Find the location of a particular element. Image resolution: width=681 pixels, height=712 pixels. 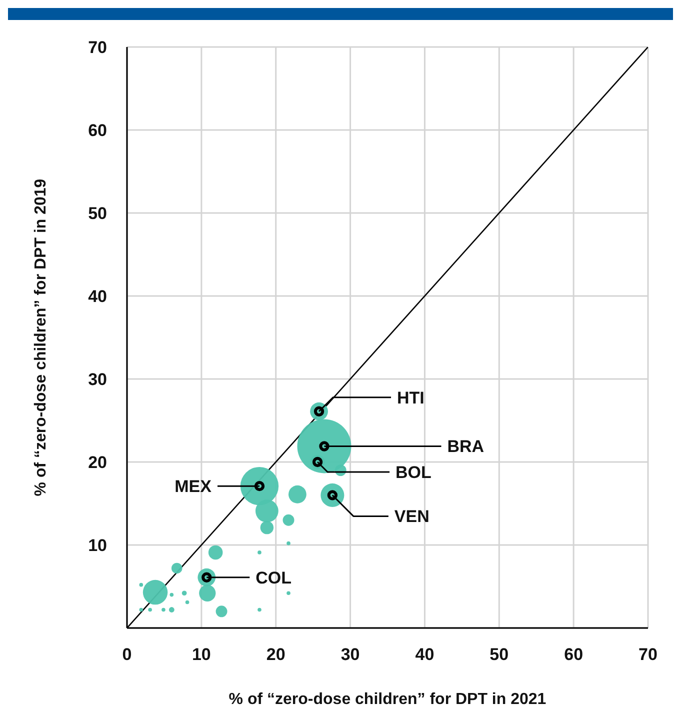

annotation: BOL is located at coordinates (414, 472).